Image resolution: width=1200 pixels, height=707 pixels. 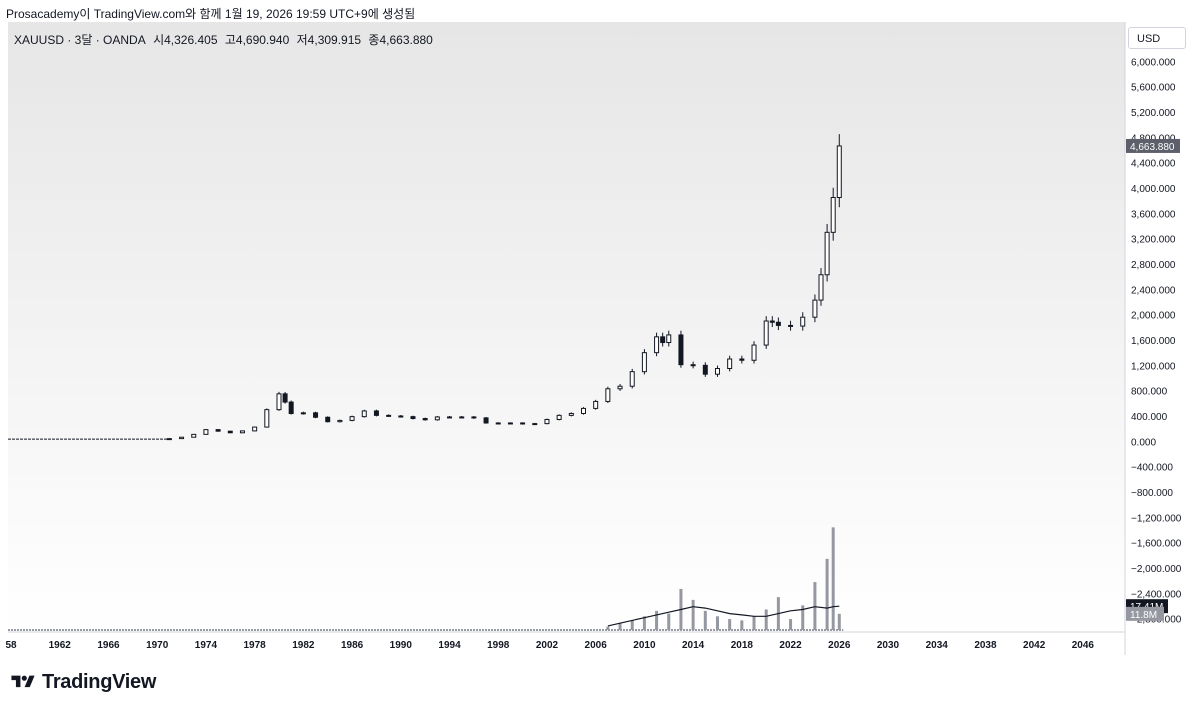 What do you see at coordinates (206, 645) in the screenshot?
I see `time-tick-label: 1974` at bounding box center [206, 645].